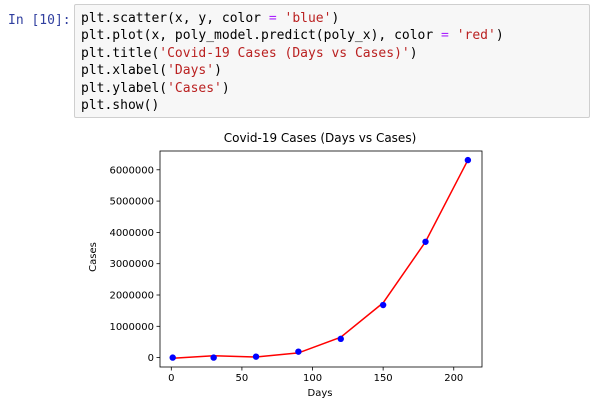 This screenshot has height=418, width=594. Describe the element at coordinates (124, 88) in the screenshot. I see `code-token: plt.ylabel(` at that location.